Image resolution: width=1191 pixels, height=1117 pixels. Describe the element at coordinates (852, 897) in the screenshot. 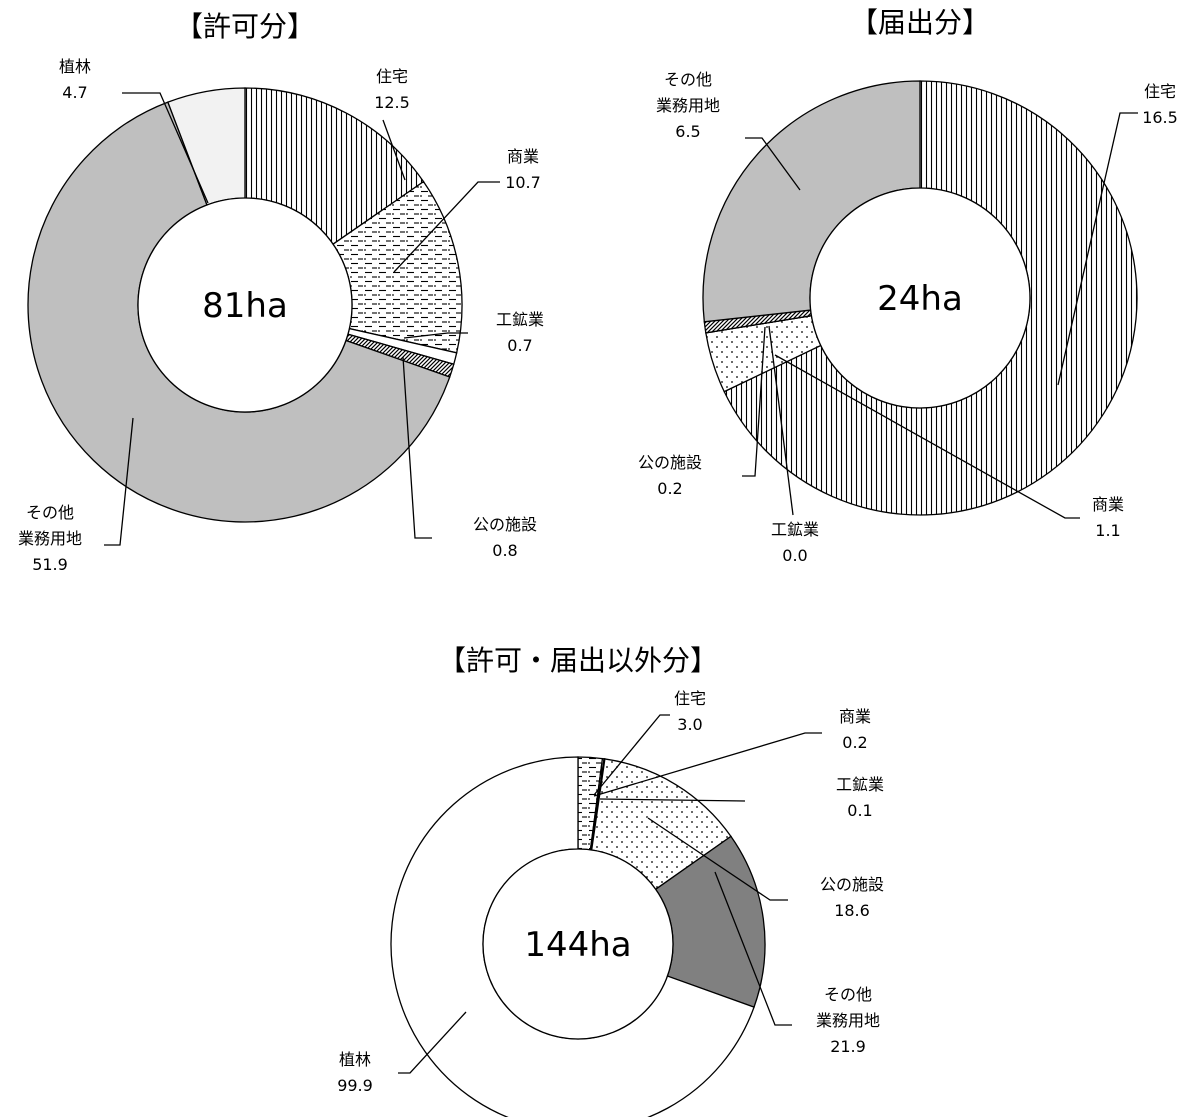

I see `data-label-public-facility: 公の施設 18.6` at that location.